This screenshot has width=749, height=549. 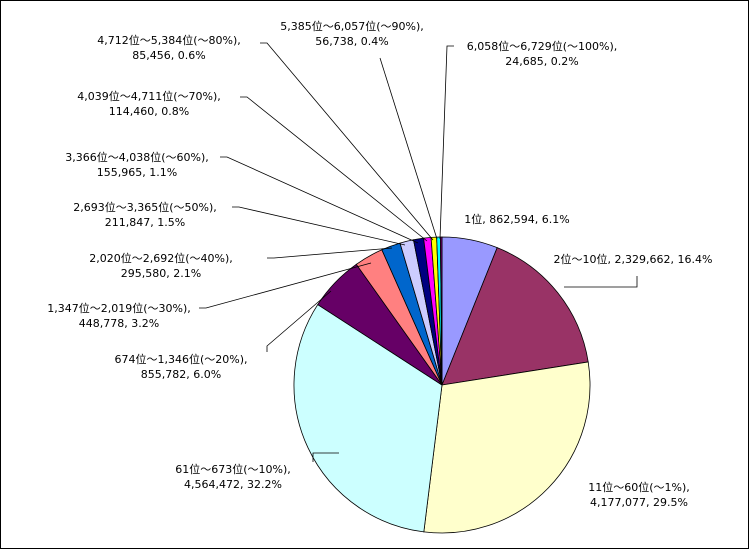 I want to click on data-label-8: 2,693位～3,365位(～50%), 211,847, 1.5%, so click(x=145, y=214).